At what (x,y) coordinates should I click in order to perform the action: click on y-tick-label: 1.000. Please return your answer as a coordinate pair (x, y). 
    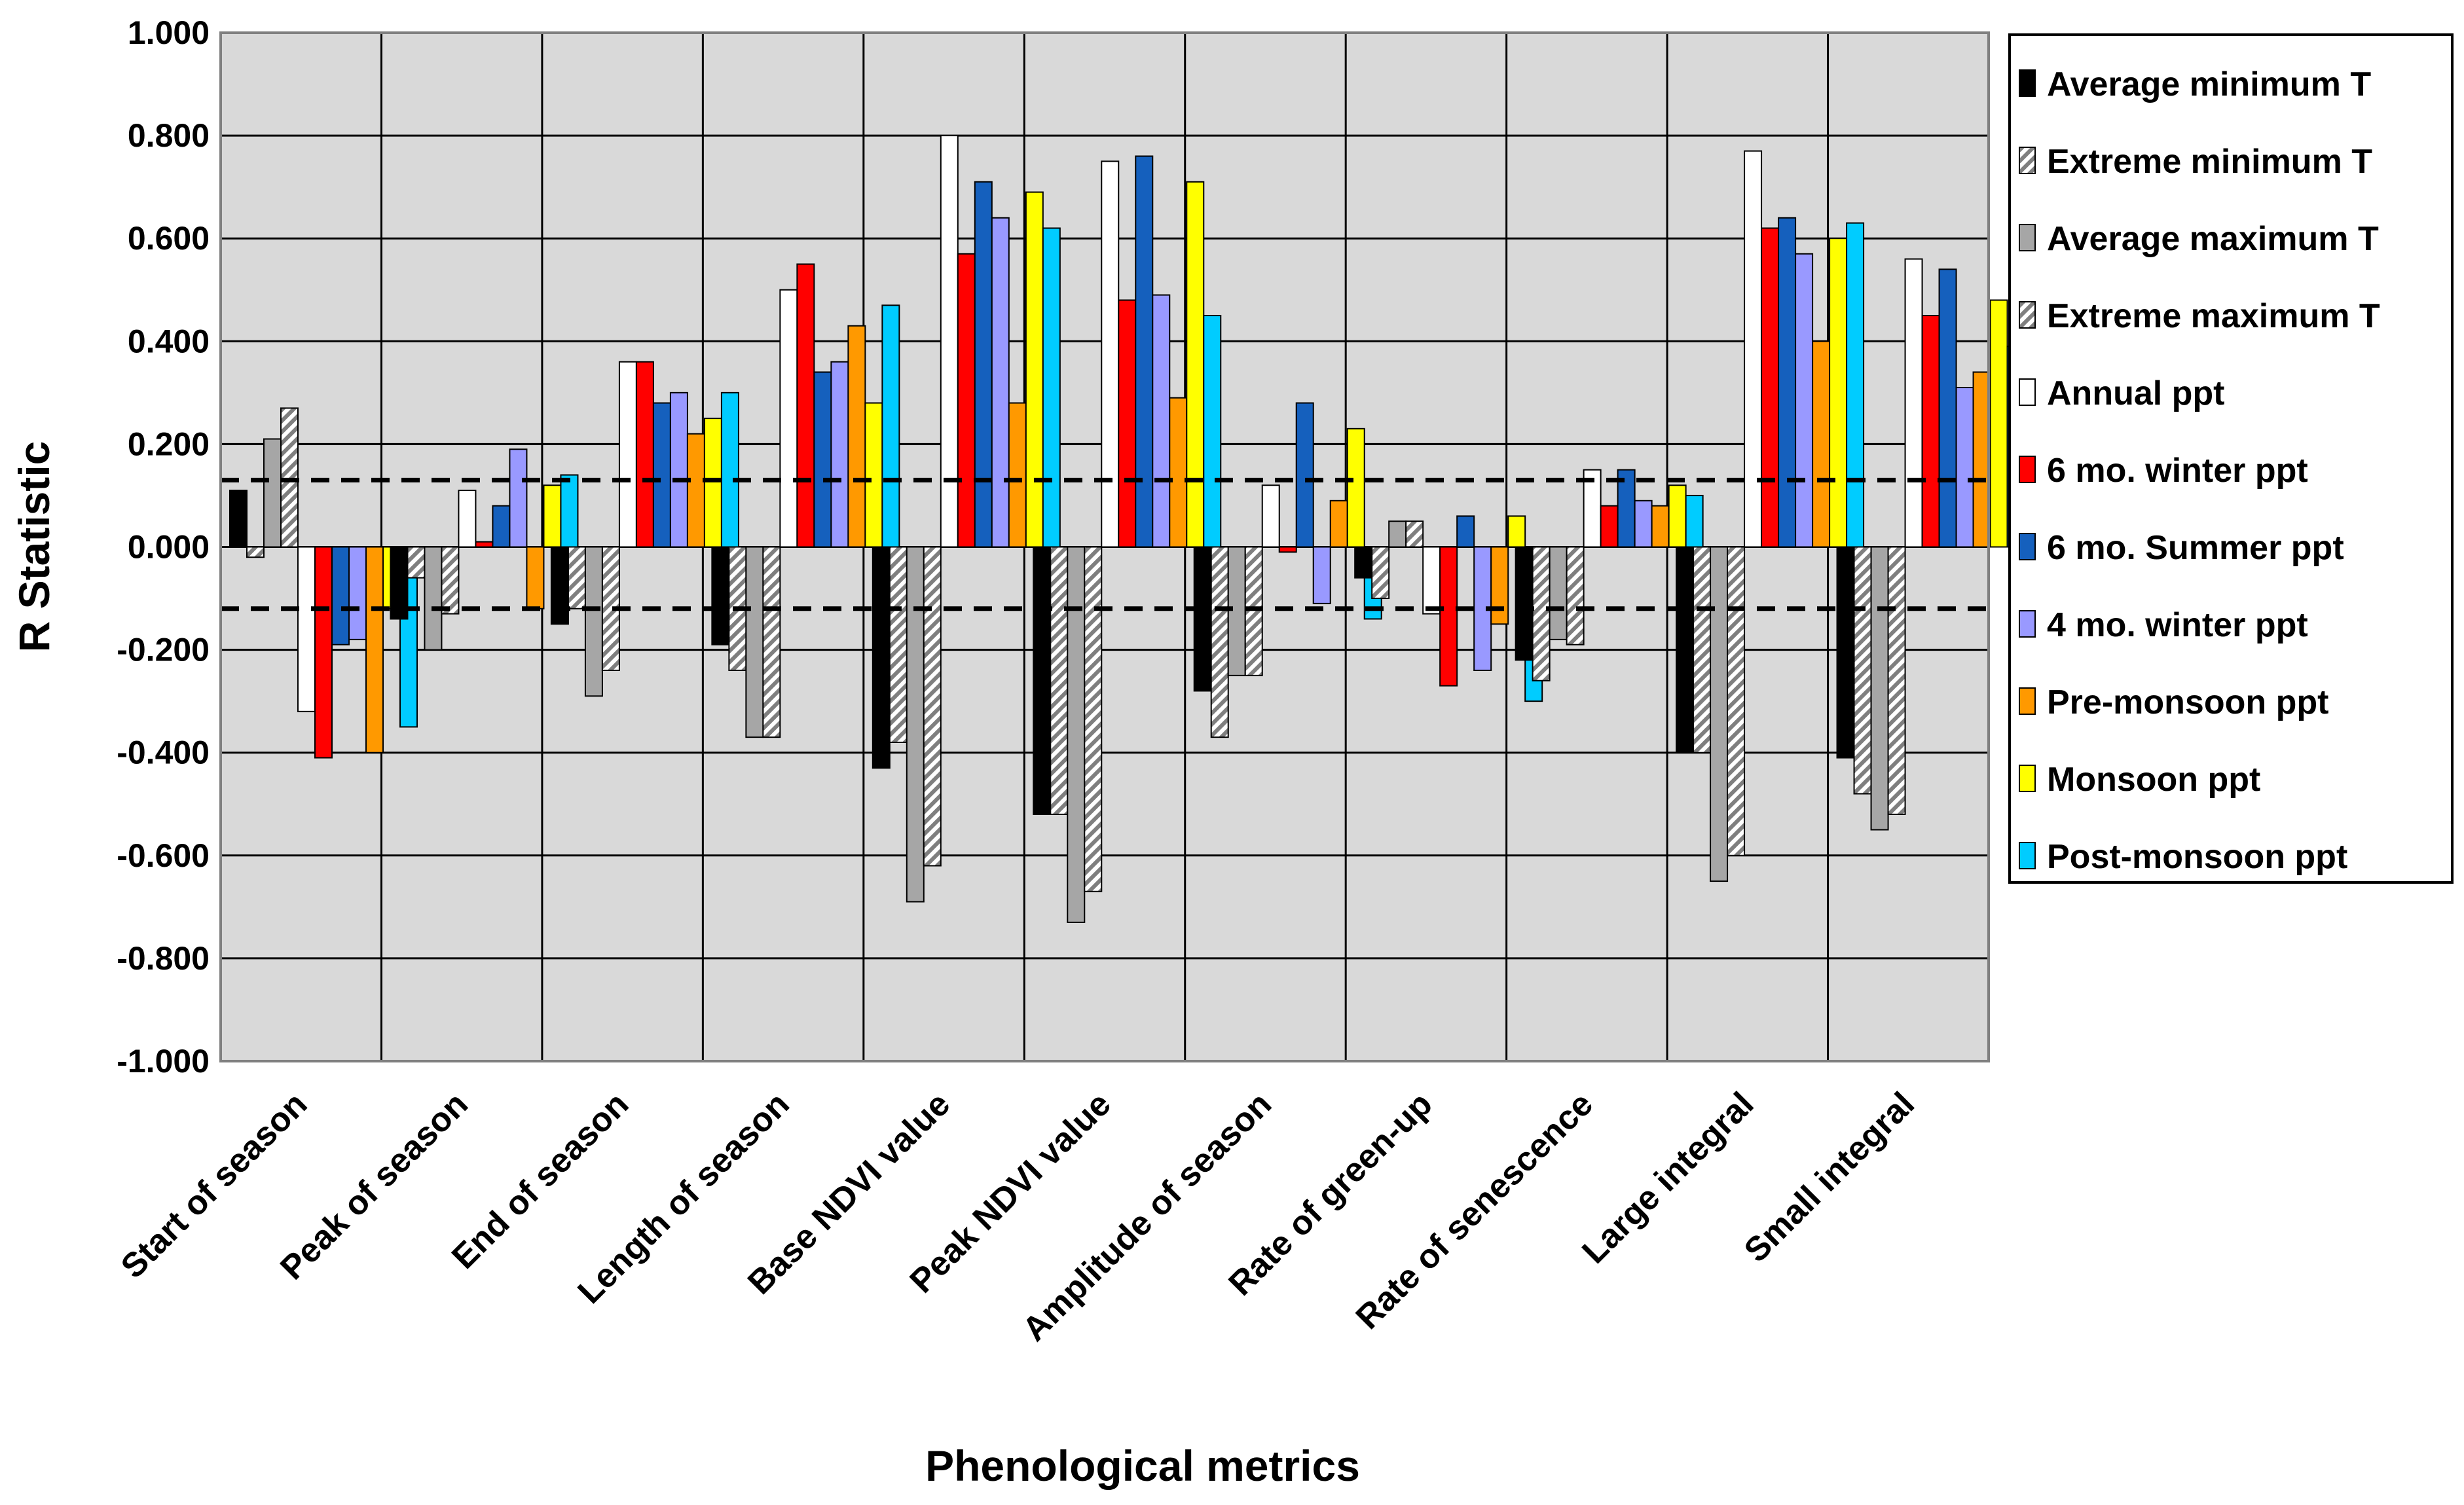
    Looking at the image, I should click on (169, 32).